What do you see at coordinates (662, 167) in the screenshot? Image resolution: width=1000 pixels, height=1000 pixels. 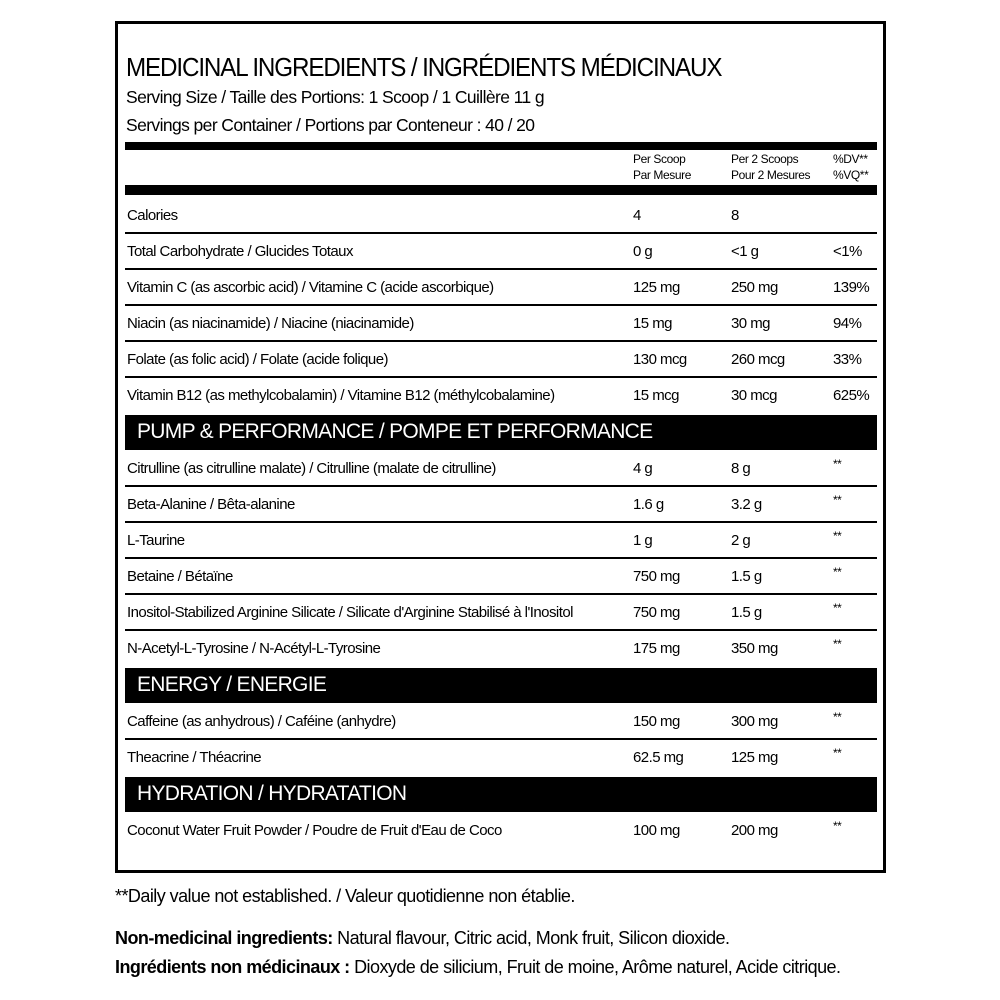 I see `col-per-scoop: Per Scoop Par Mesure` at bounding box center [662, 167].